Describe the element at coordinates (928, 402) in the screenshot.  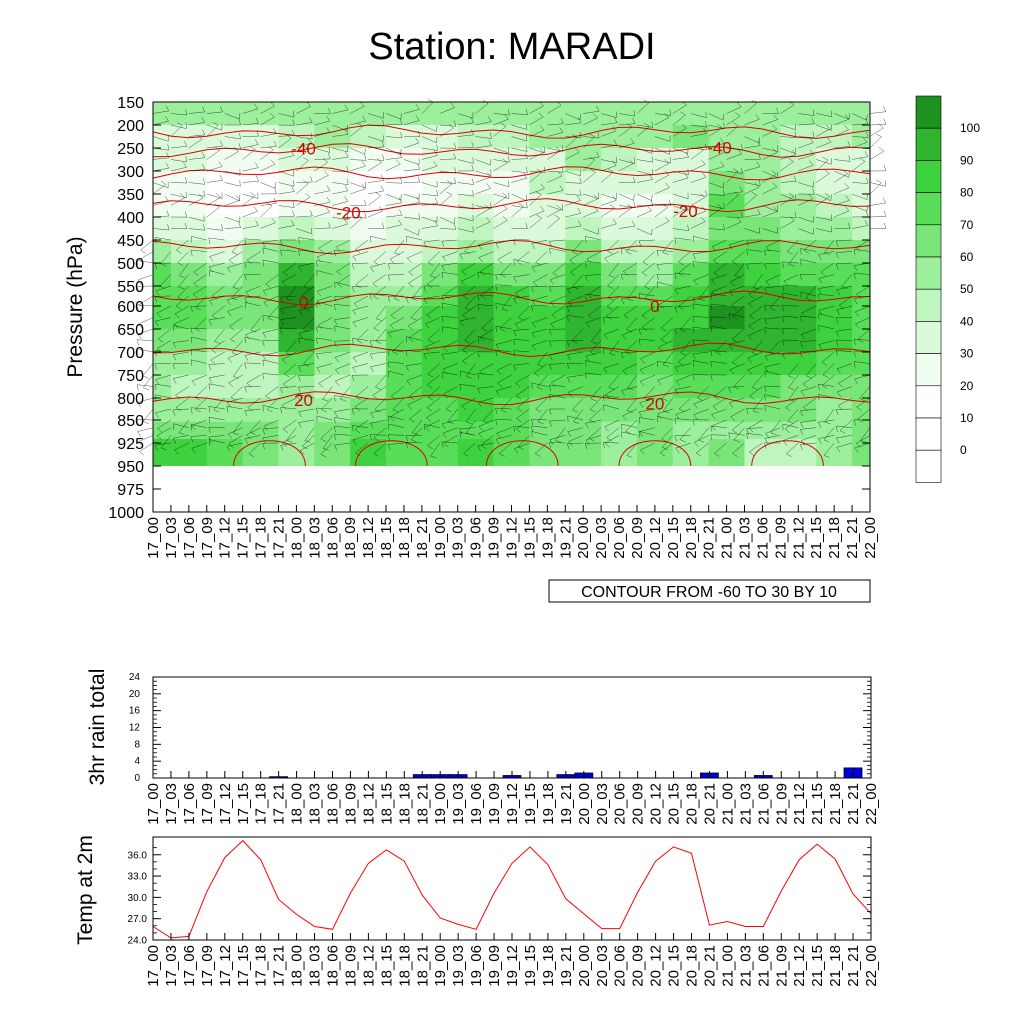
I see `colorbar-box` at that location.